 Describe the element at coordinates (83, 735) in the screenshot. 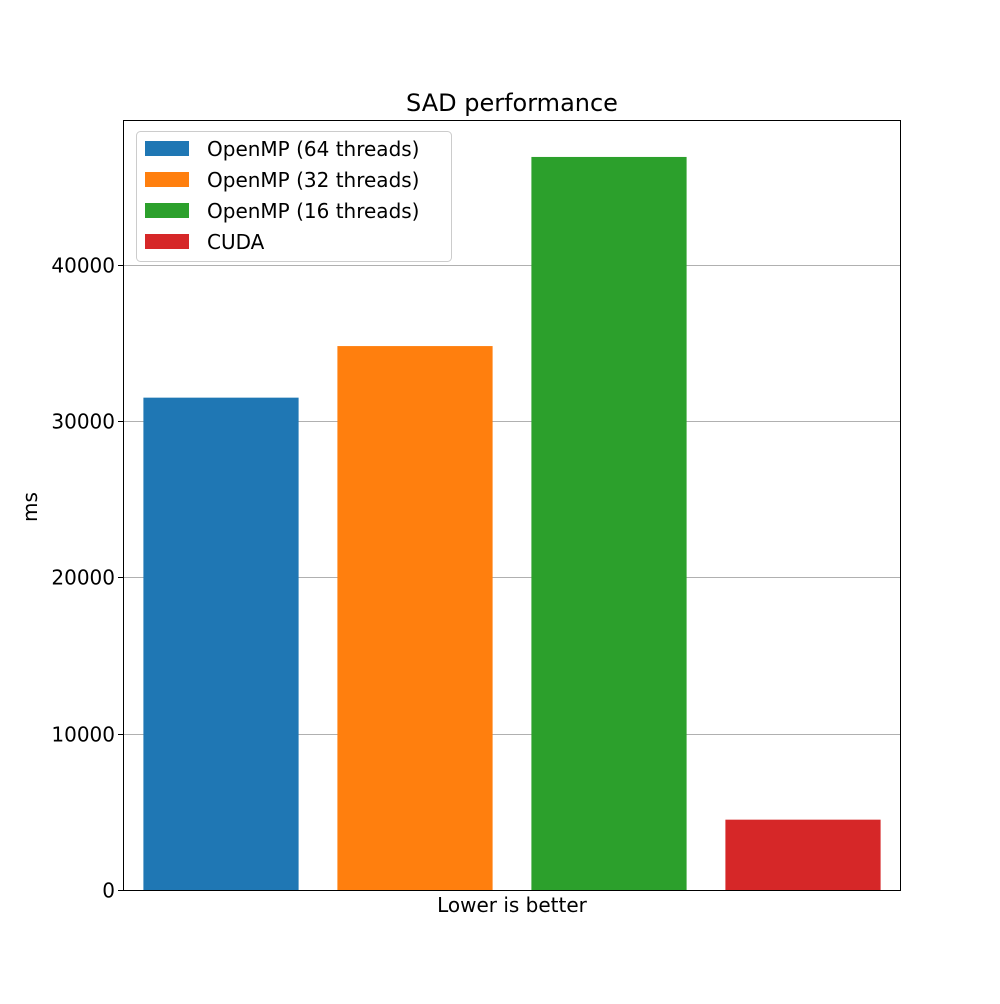

I see `y-tick-label: 10000` at that location.